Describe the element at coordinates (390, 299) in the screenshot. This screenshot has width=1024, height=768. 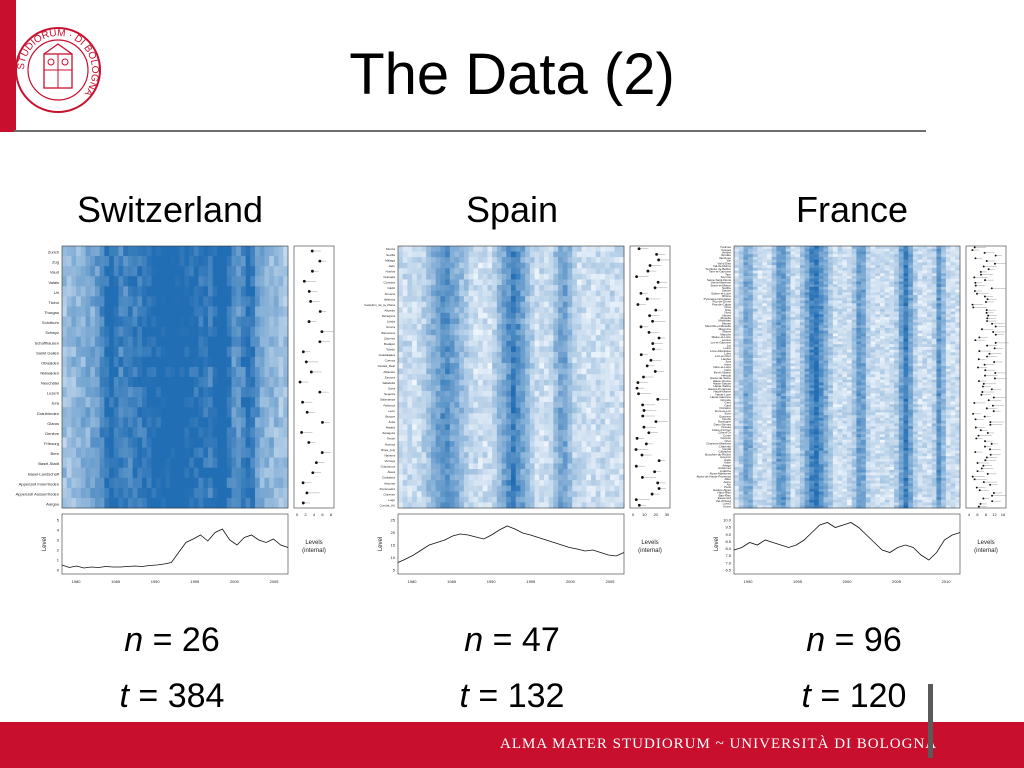
I see `region-label: Valencia` at that location.